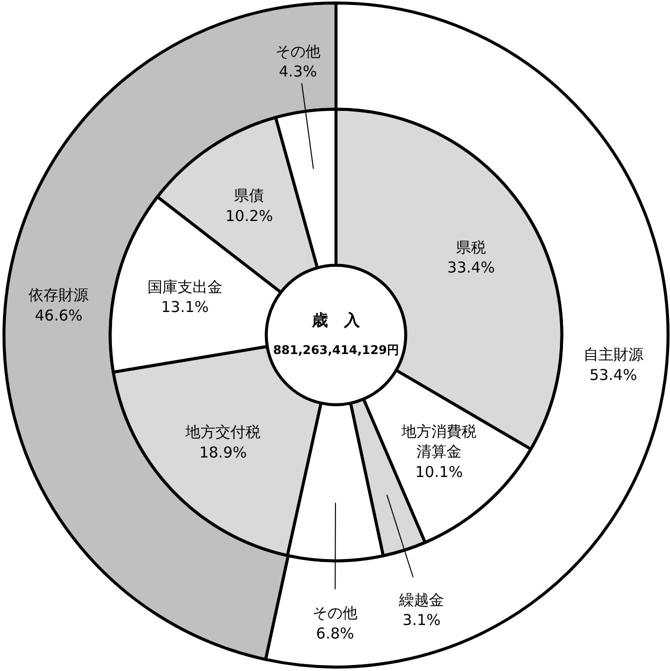  Describe the element at coordinates (471, 247) in the screenshot. I see `slice-label: 県税` at that location.